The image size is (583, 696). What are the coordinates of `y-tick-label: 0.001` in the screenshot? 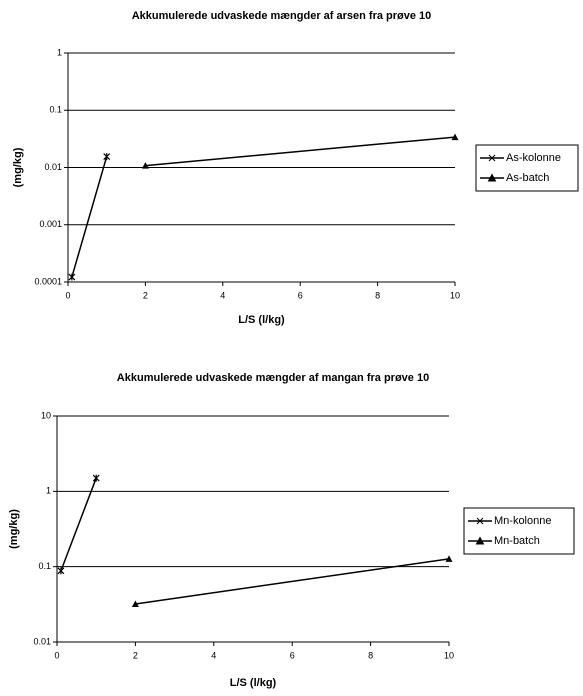 It's located at (50, 224).